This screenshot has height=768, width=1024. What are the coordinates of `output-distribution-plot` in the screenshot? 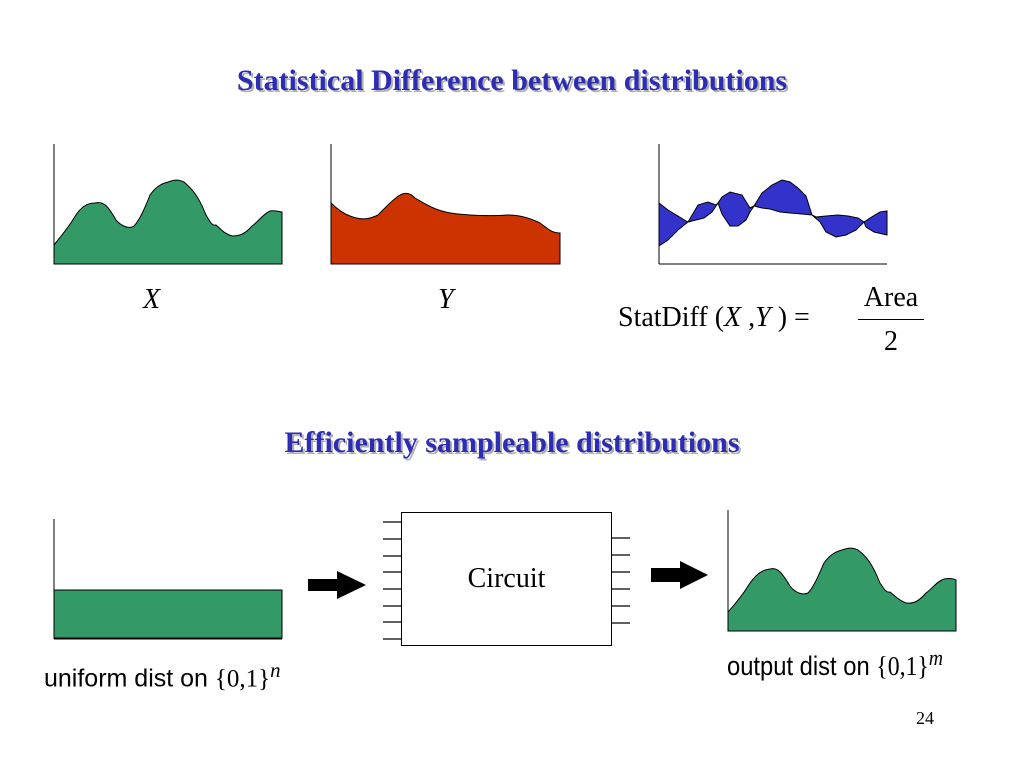 It's located at (842, 571).